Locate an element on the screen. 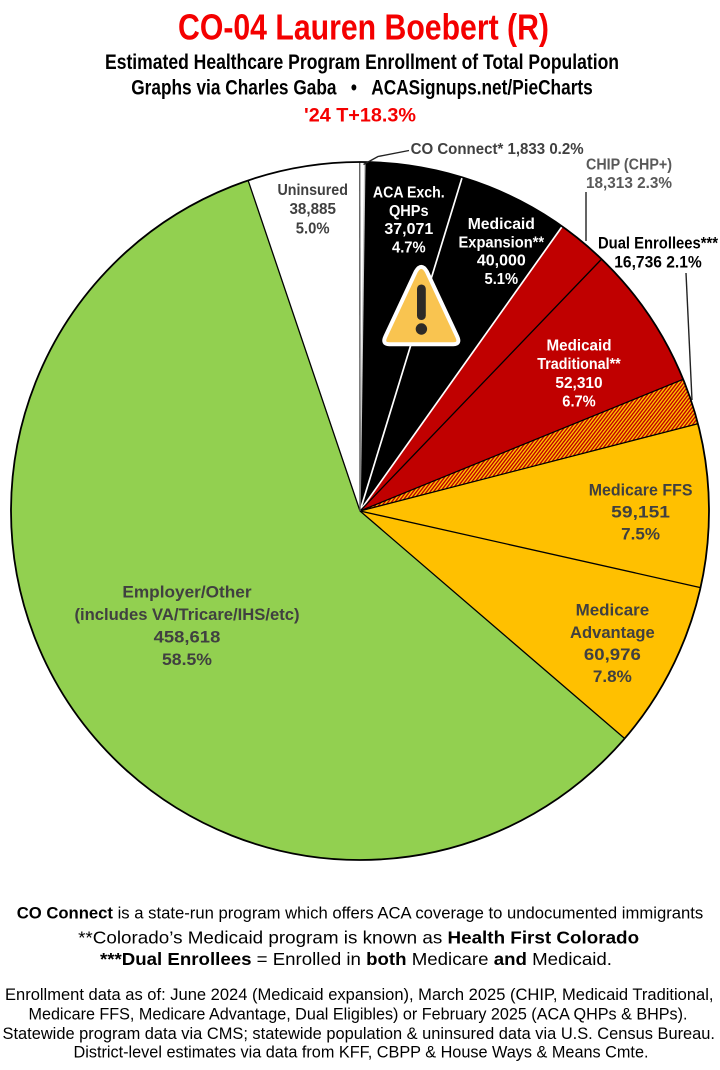 This screenshot has width=720, height=1070. svg-text: ACA Exch. is located at coordinates (409, 193).